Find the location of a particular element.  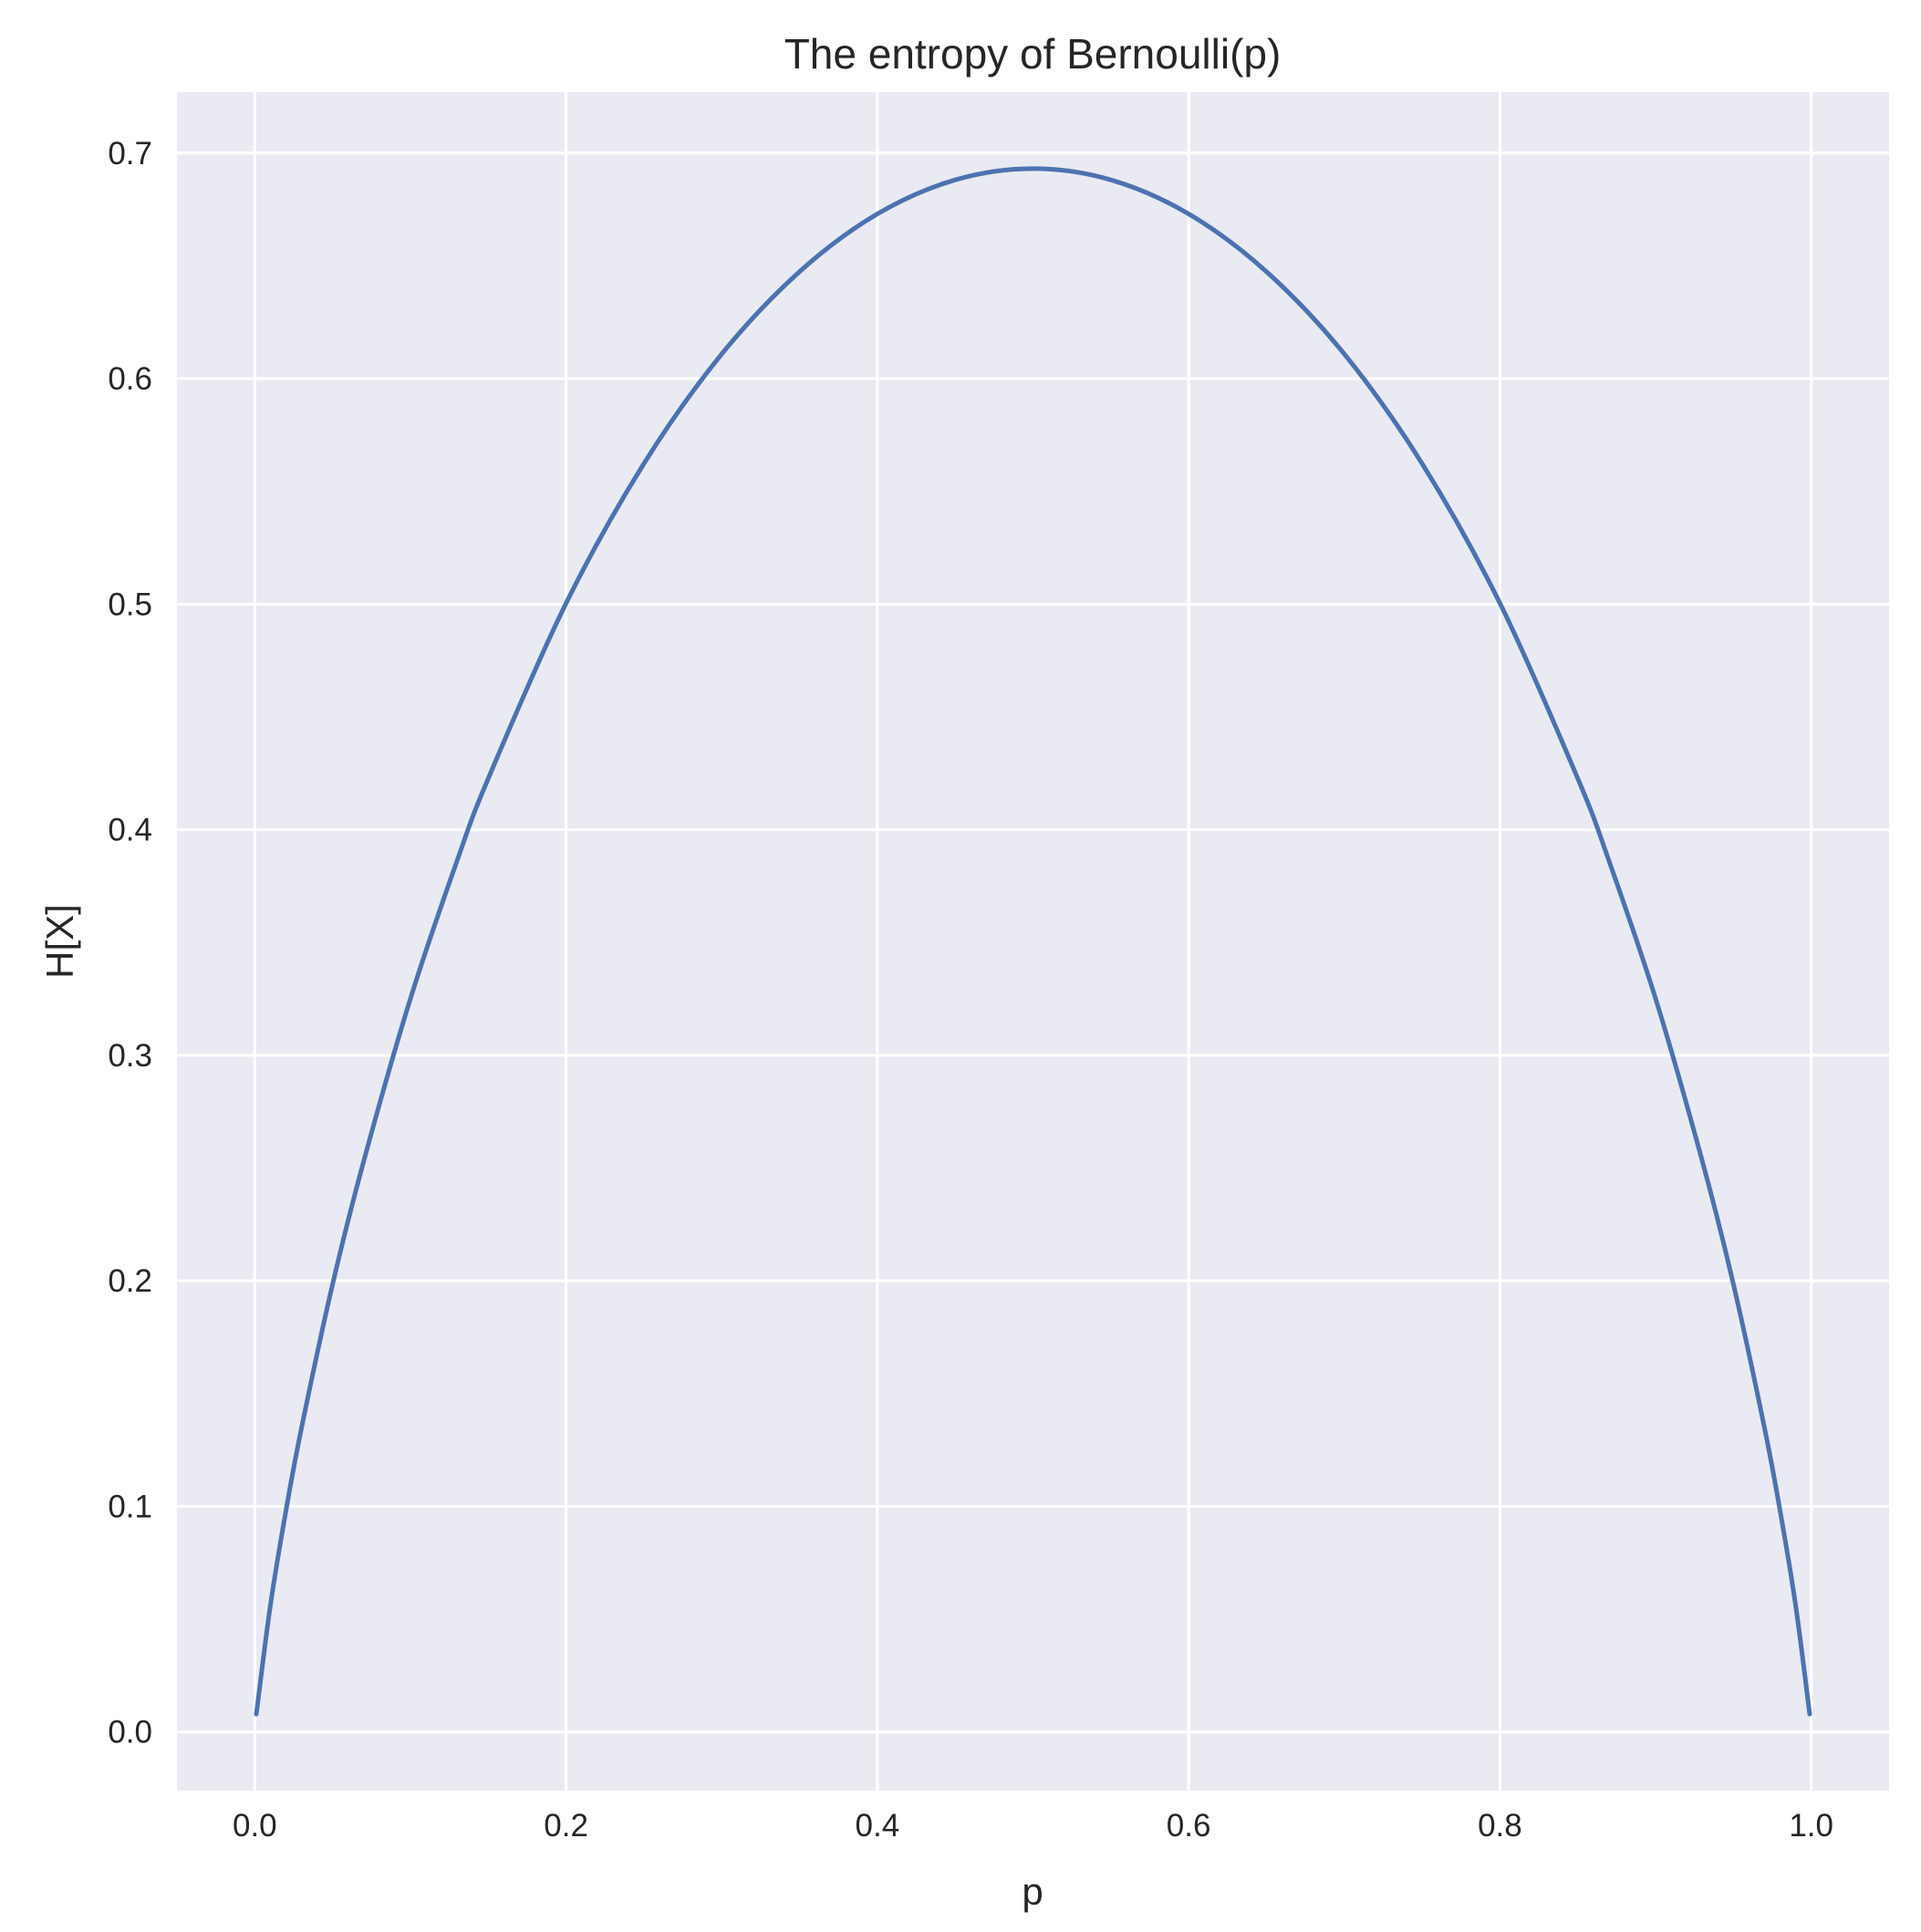

y-tick-label: 0.5 is located at coordinates (130, 604).